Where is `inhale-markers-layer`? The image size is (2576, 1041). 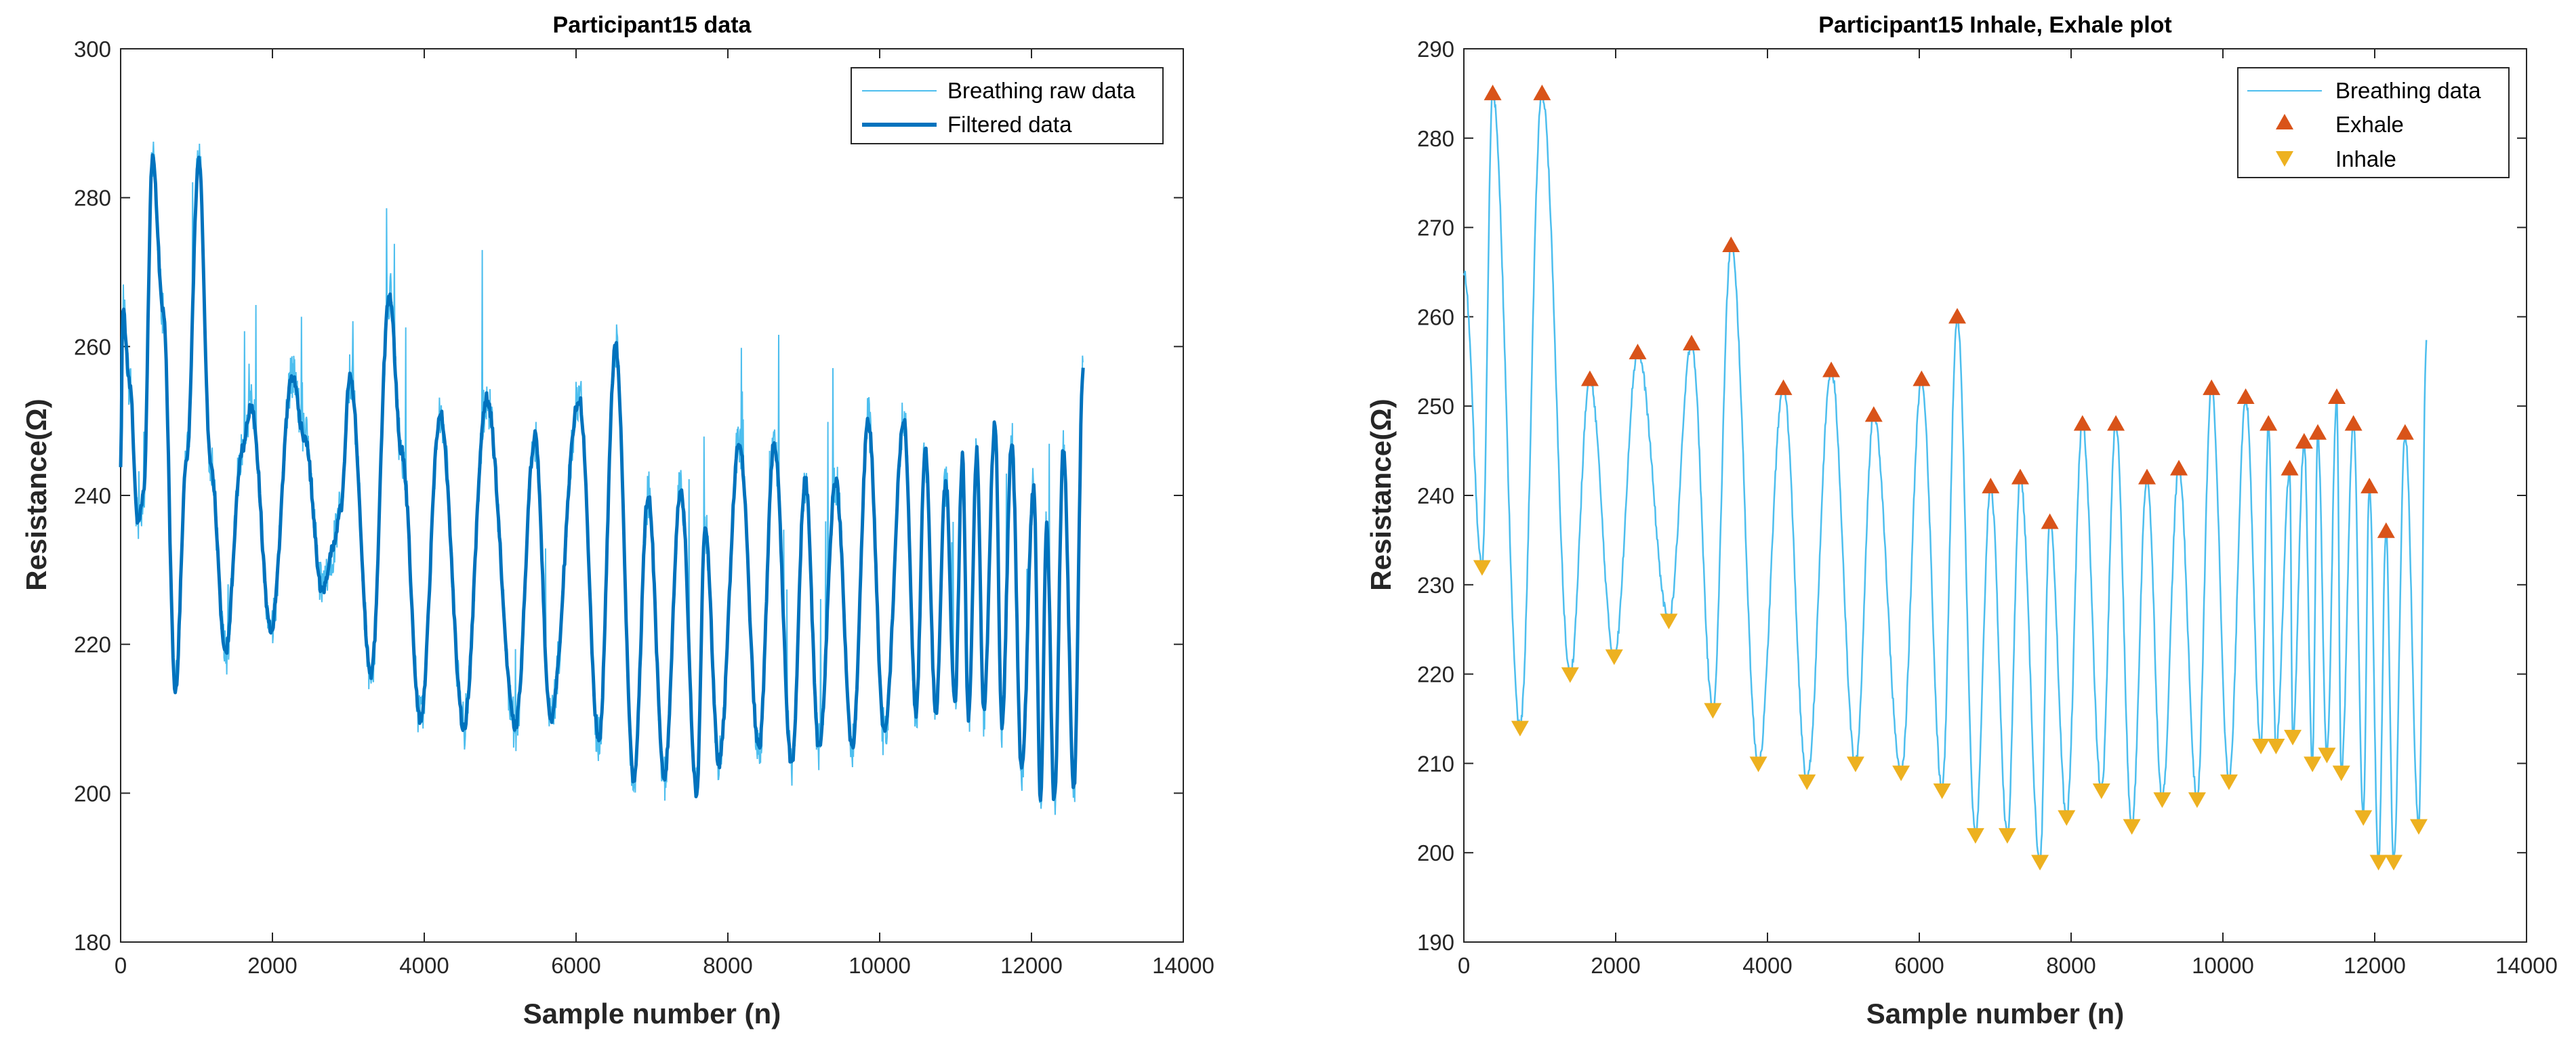
inhale-markers-layer is located at coordinates (1950, 715).